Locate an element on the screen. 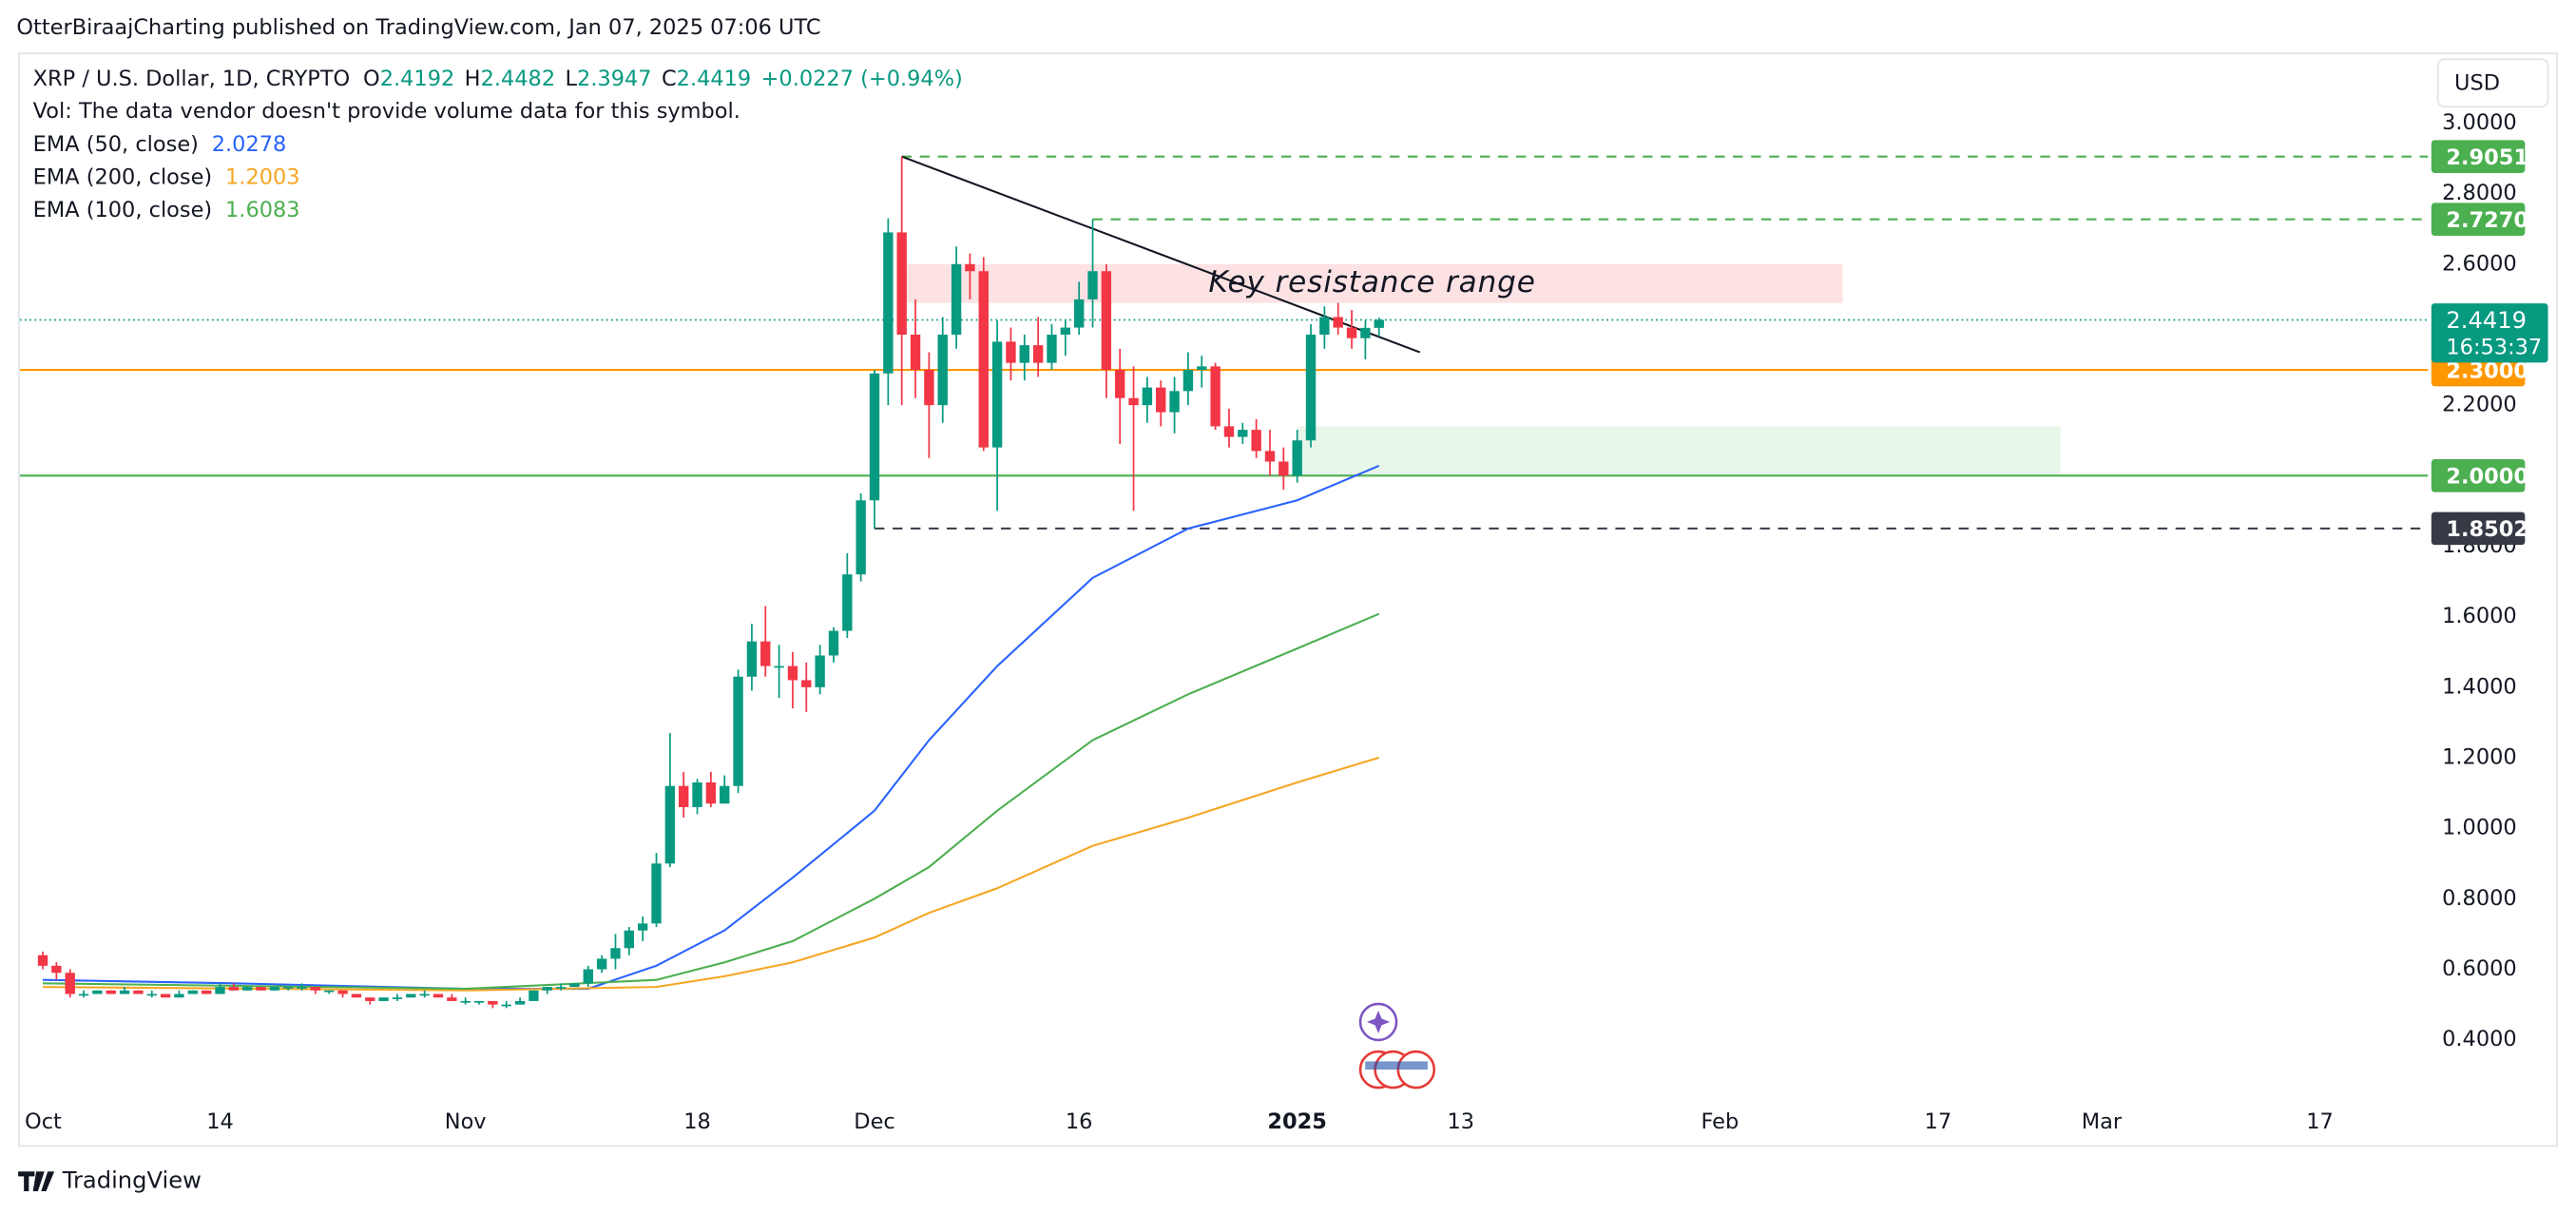 This screenshot has height=1215, width=2576. c-letter: C is located at coordinates (670, 78).